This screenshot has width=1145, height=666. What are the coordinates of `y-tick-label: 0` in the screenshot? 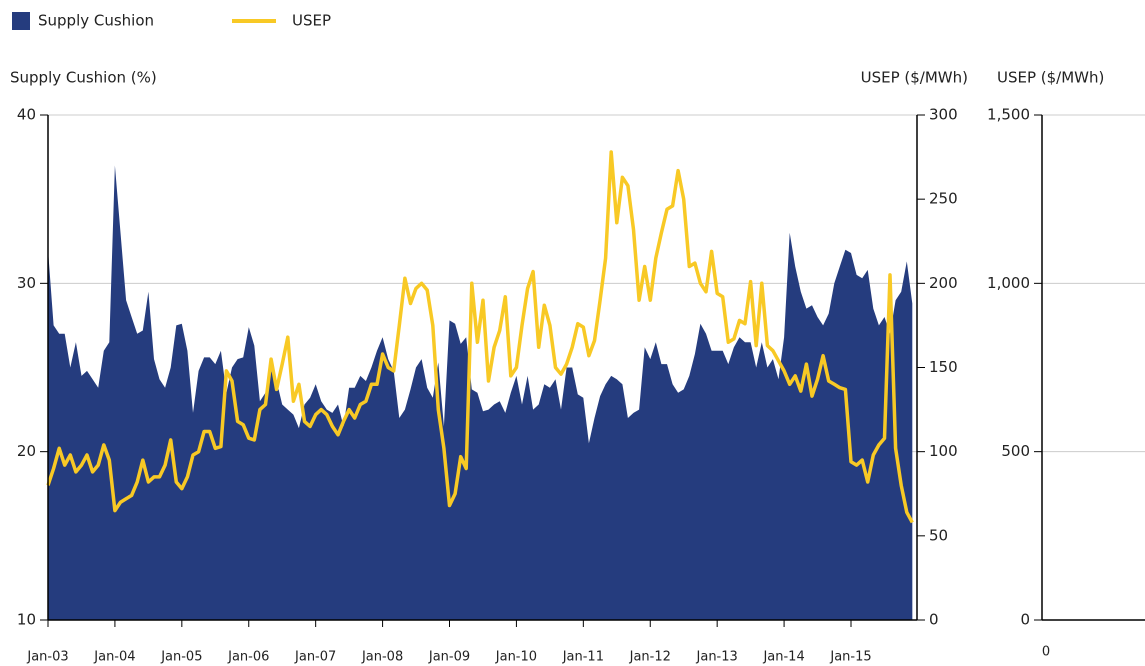 It's located at (1025, 620).